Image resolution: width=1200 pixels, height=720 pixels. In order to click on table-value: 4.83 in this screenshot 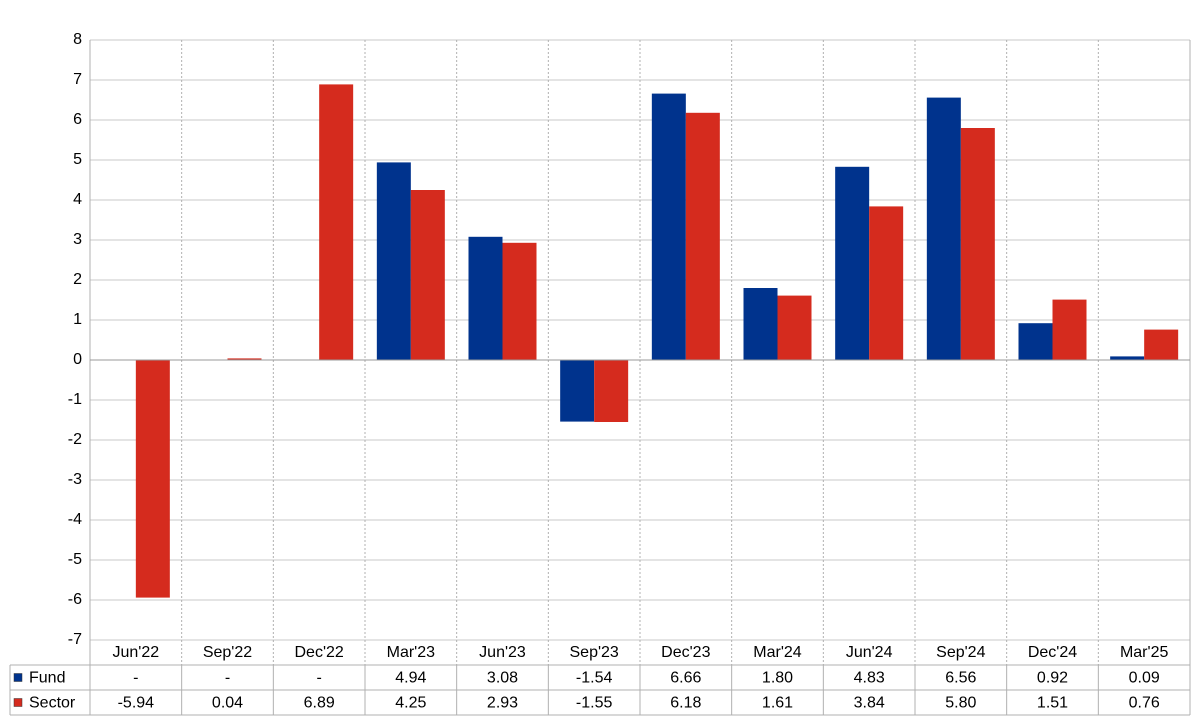, I will do `click(869, 678)`.